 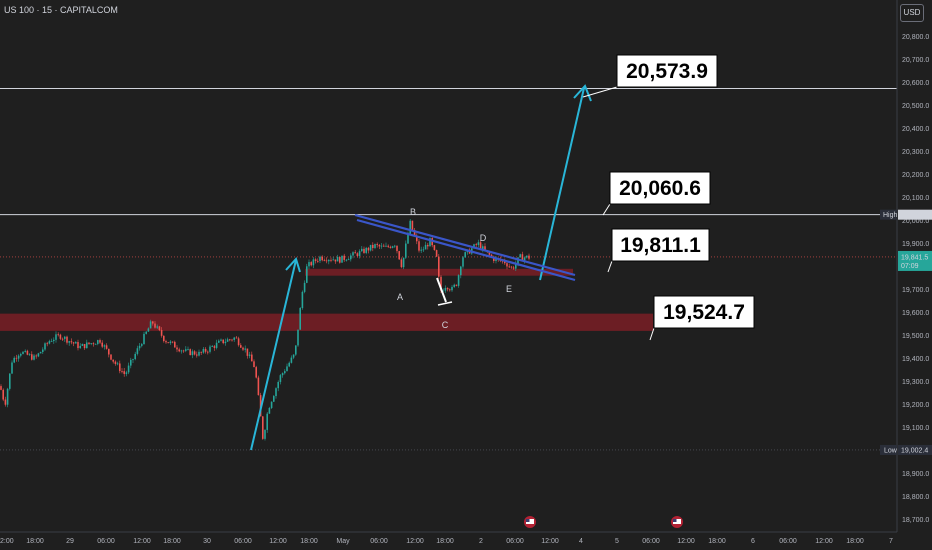 I want to click on currency-badge: USD, so click(x=912, y=13).